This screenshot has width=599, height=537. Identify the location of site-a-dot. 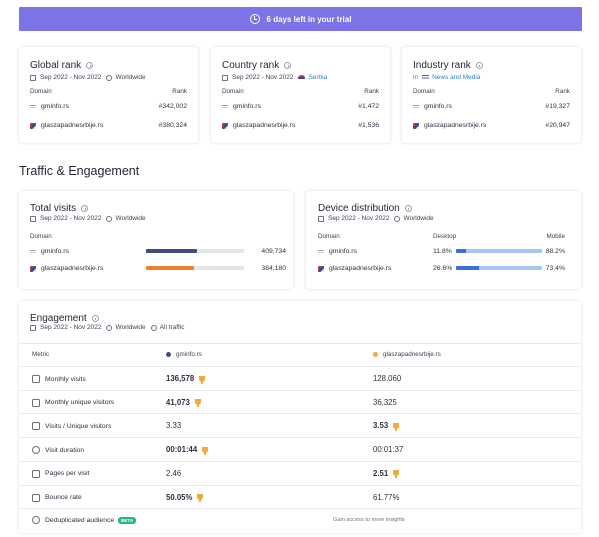
(168, 354).